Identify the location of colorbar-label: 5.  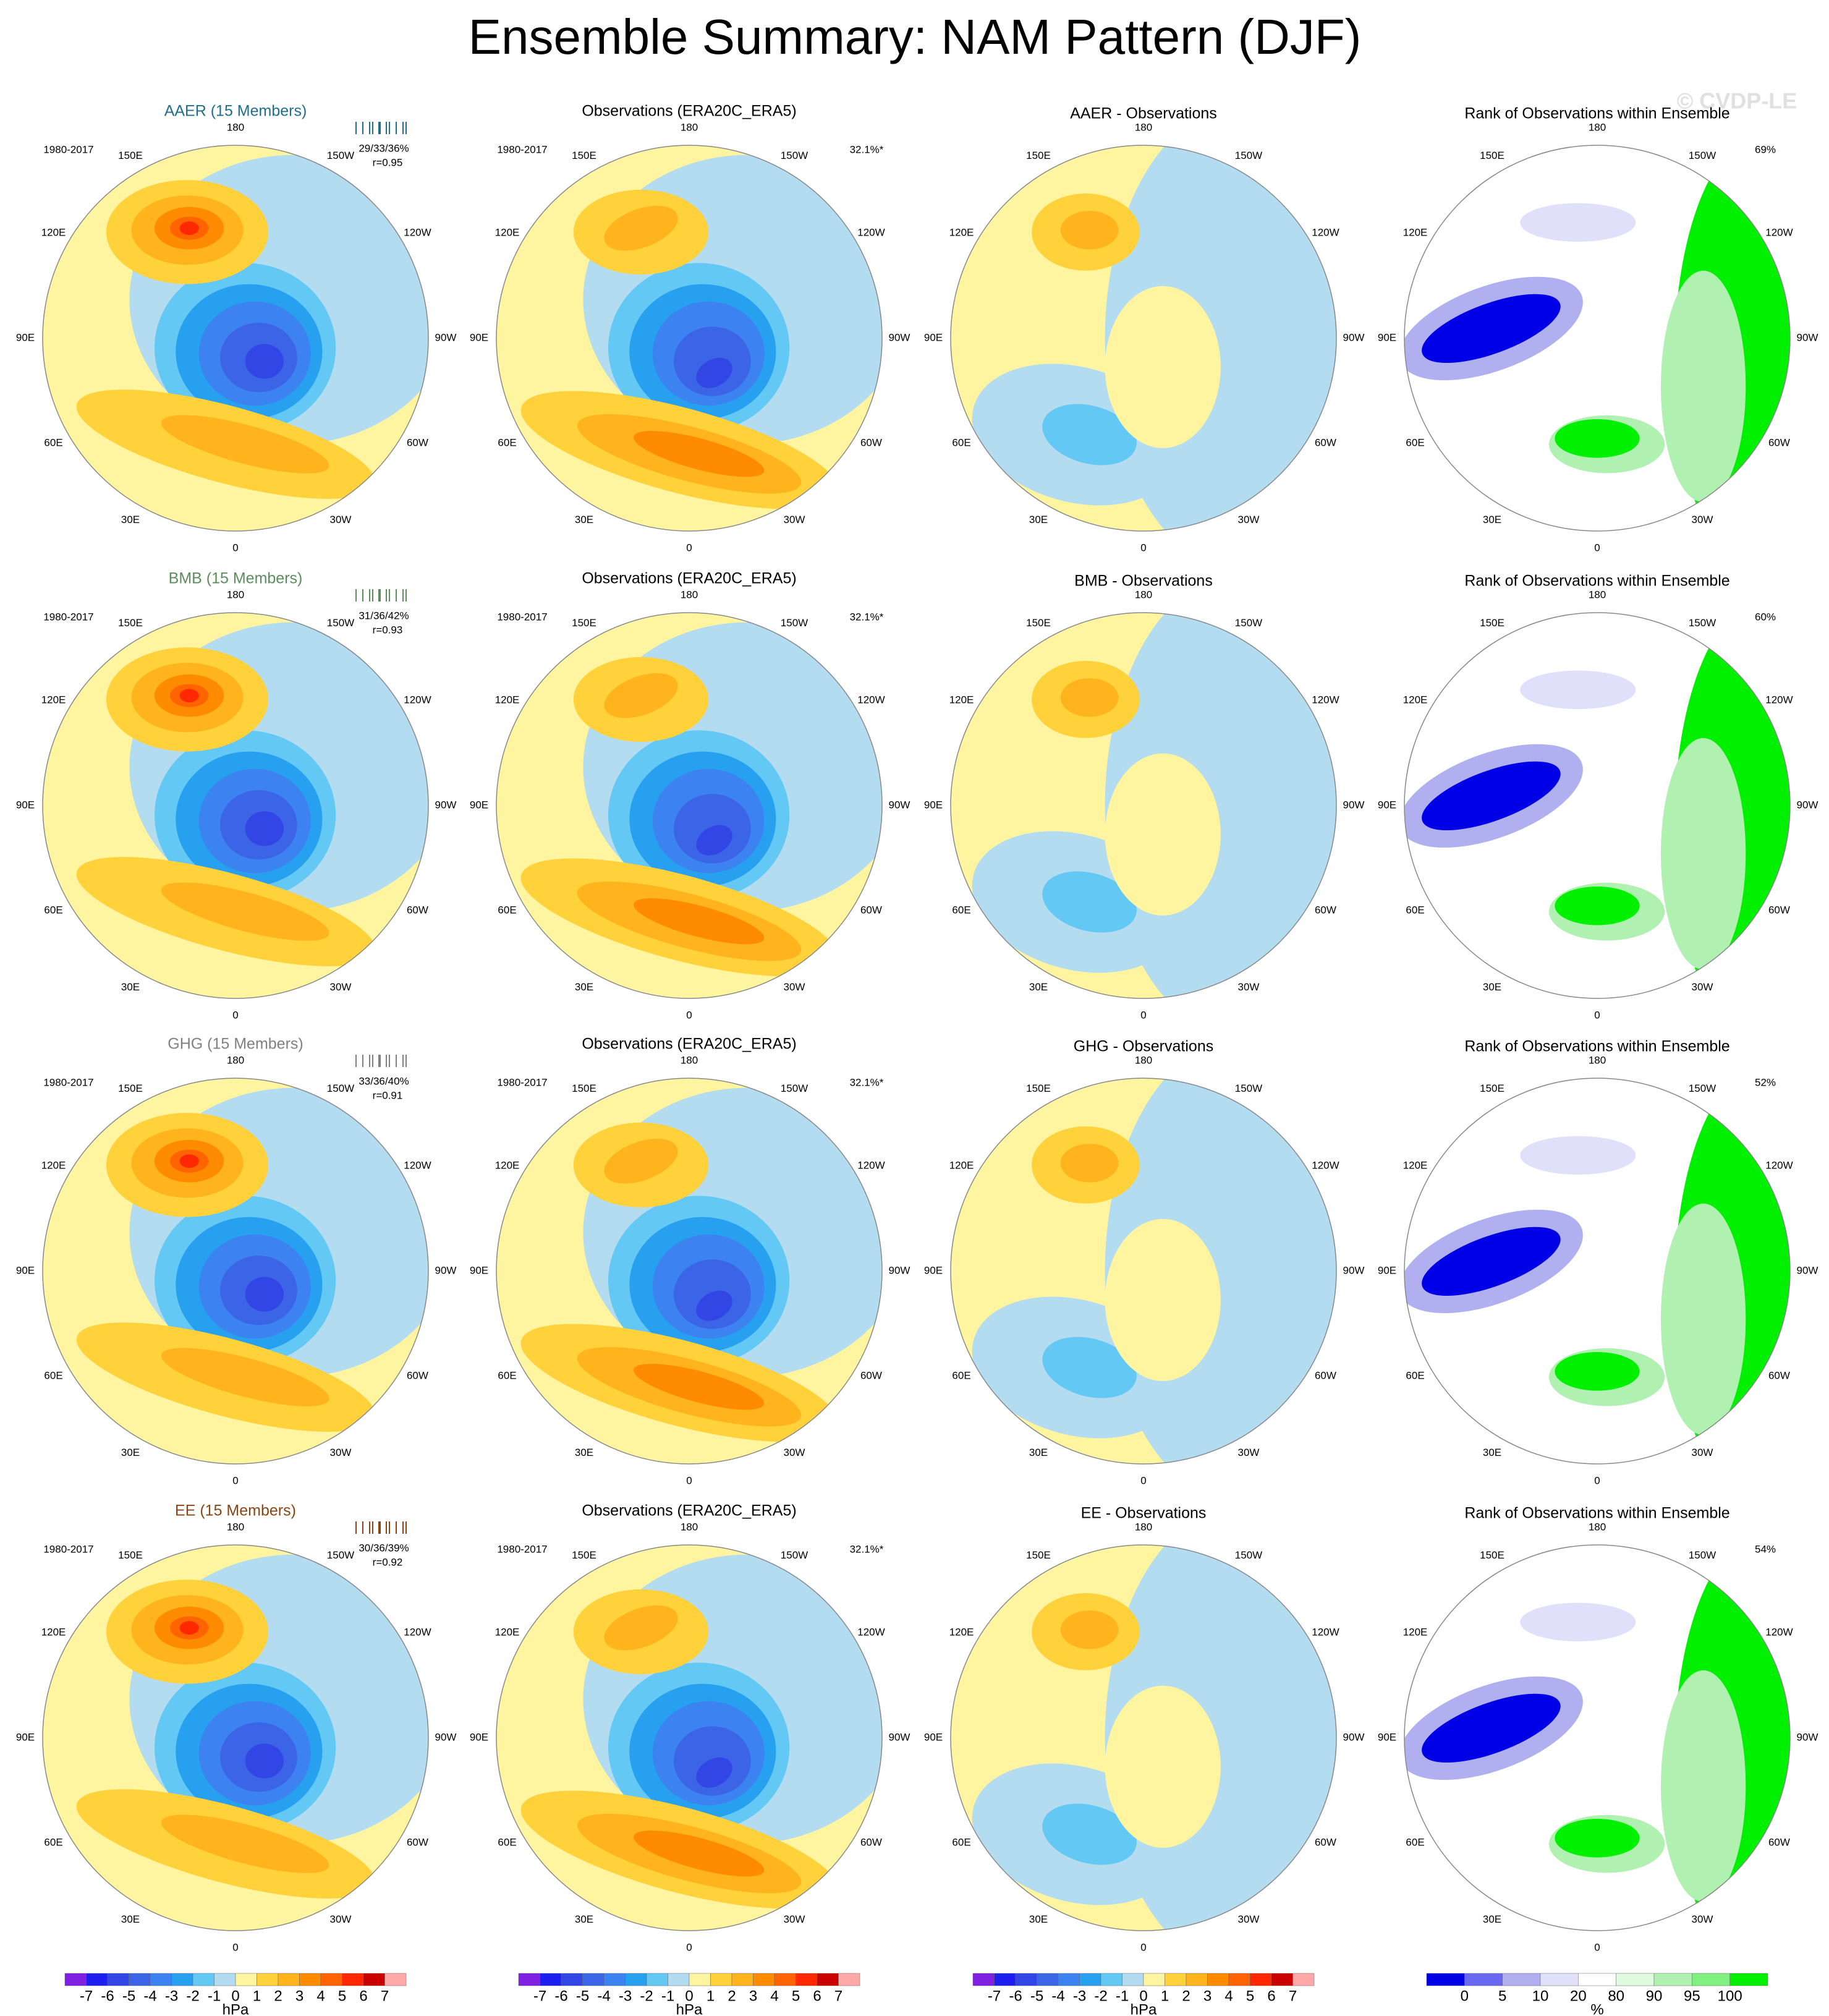
(796, 1996).